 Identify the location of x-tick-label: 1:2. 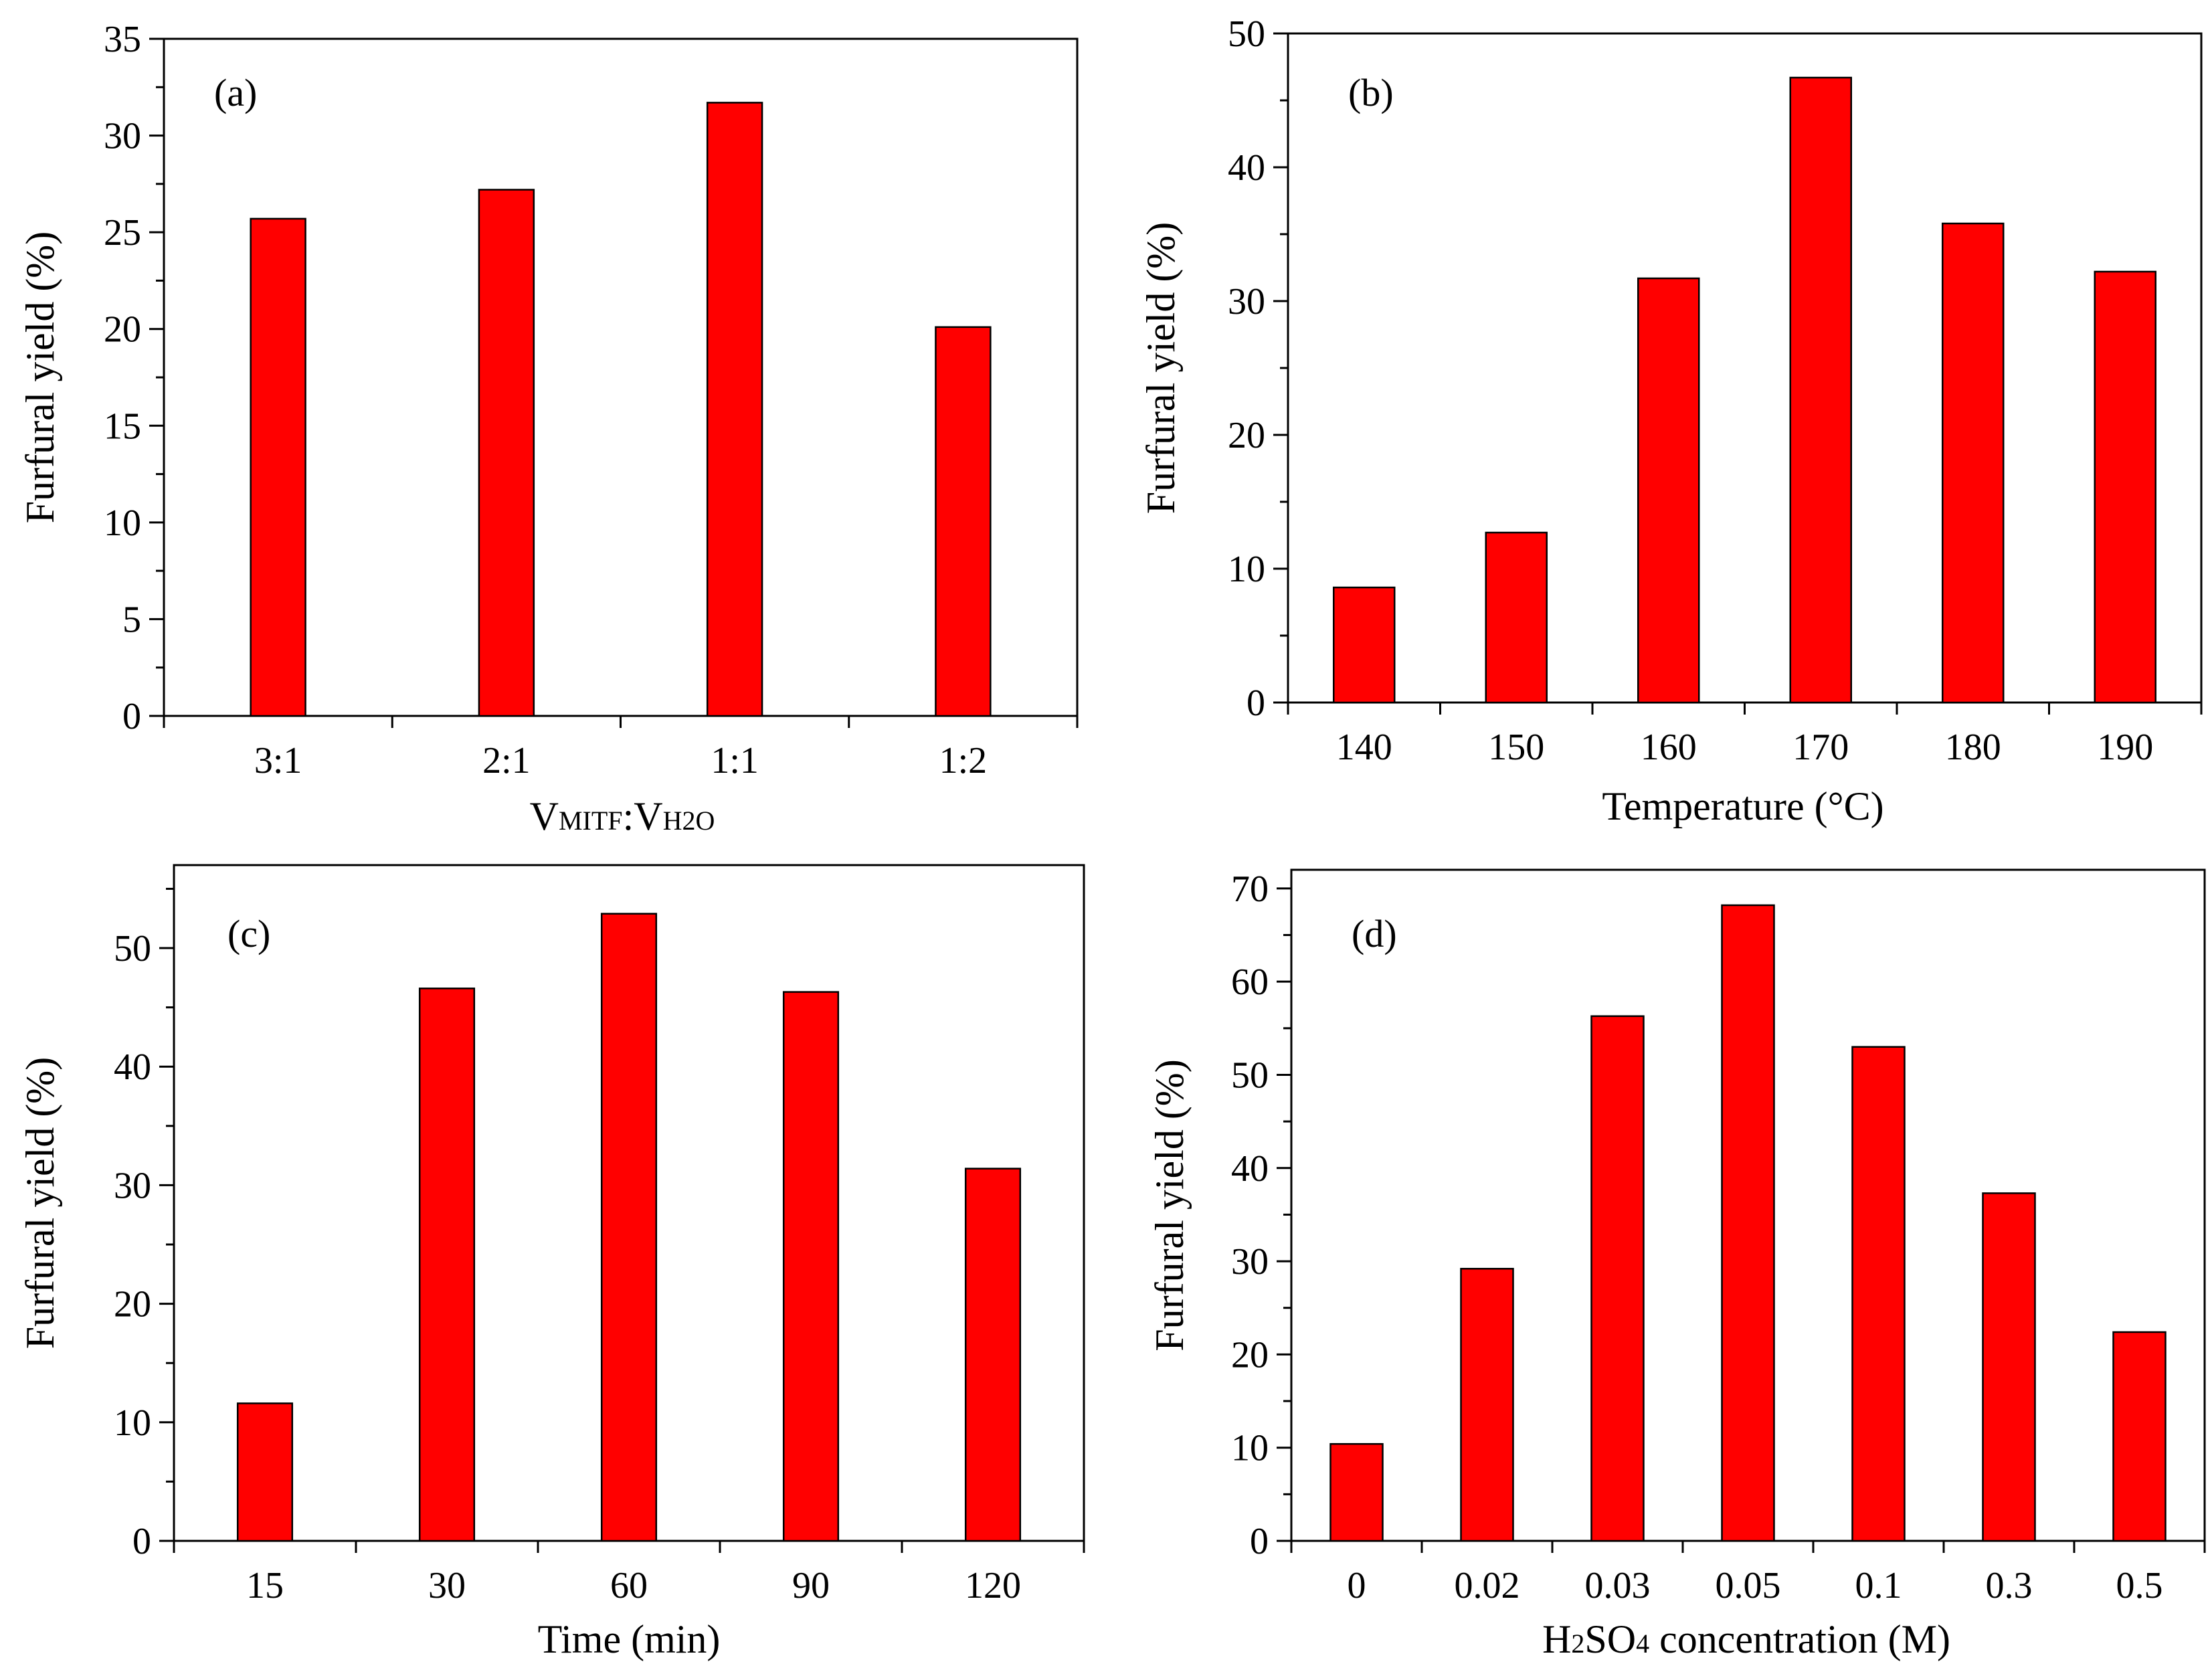
(964, 760).